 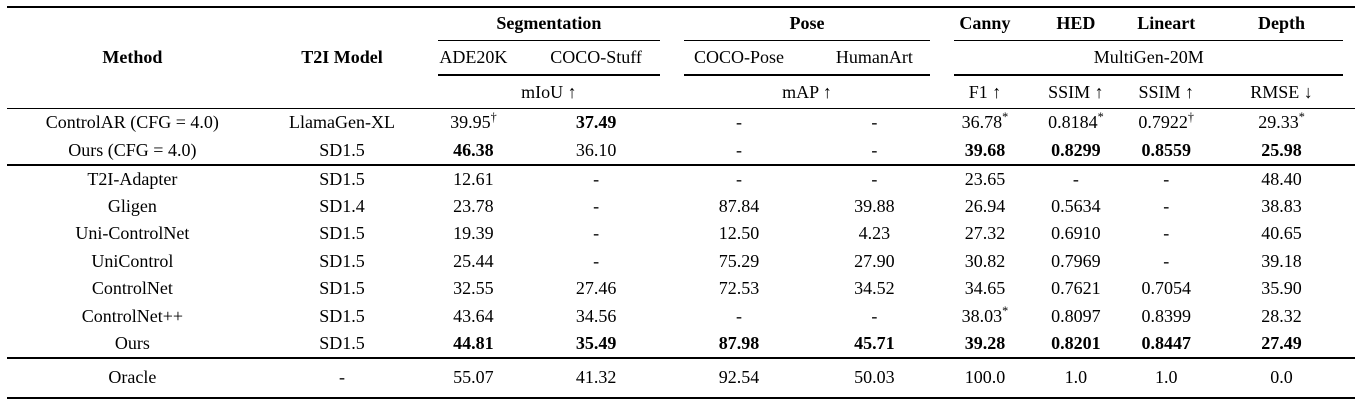 I want to click on t2i-model-cell: -, so click(x=341, y=376).